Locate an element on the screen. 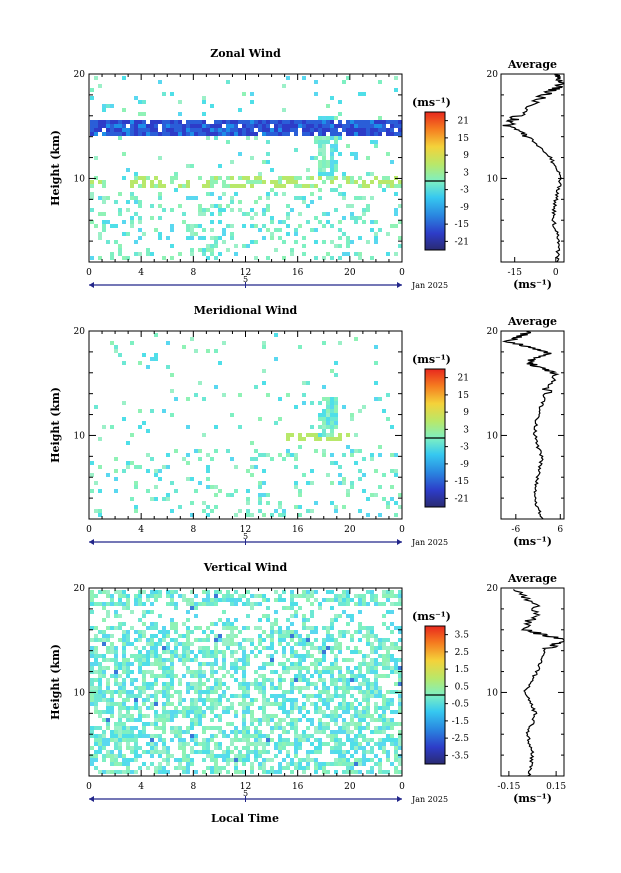  average-profile-line is located at coordinates (533, 168).